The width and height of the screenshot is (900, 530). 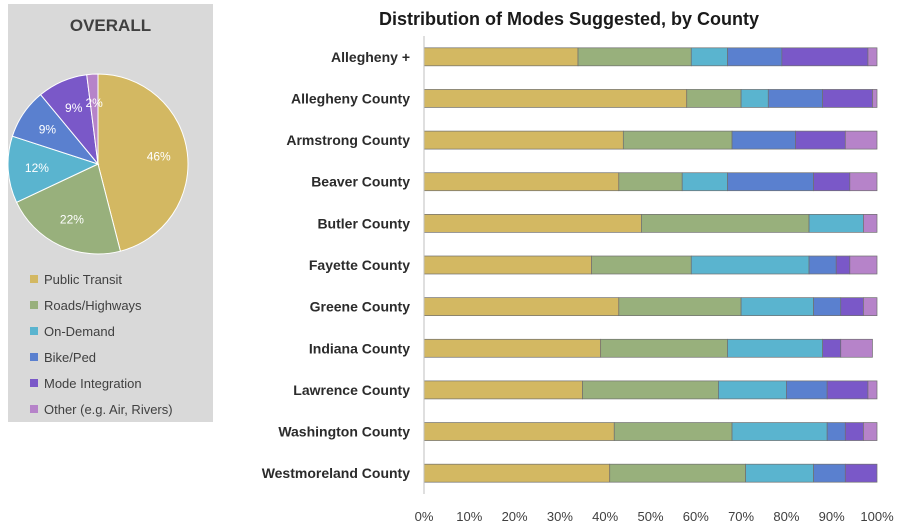 I want to click on category-label-allegheny-county: Allegheny County, so click(x=350, y=98).